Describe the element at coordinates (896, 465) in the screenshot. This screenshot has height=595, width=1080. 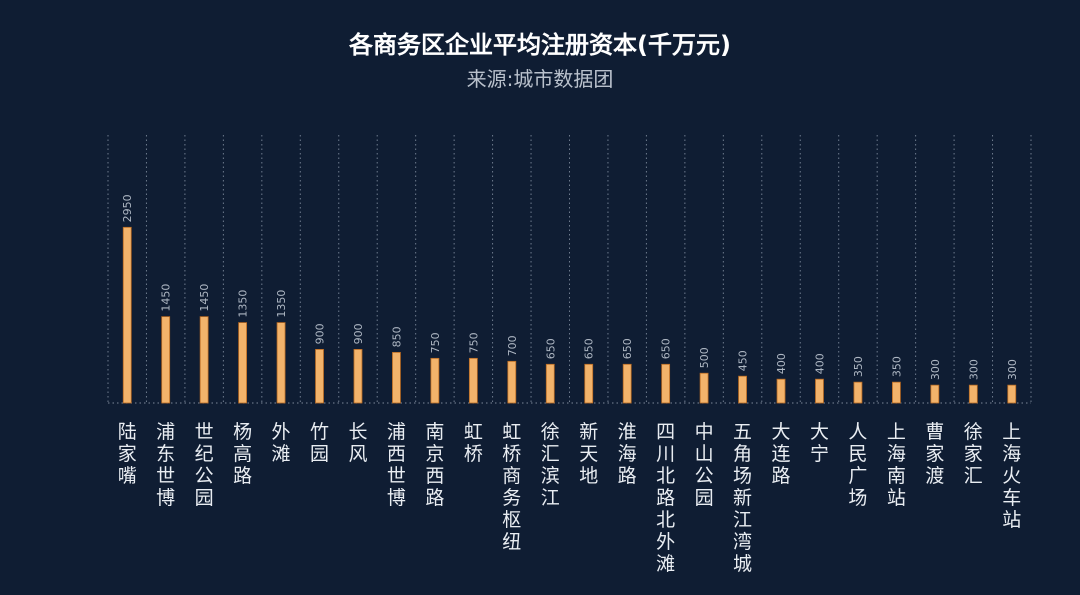
I see `category-label: 上海南站` at that location.